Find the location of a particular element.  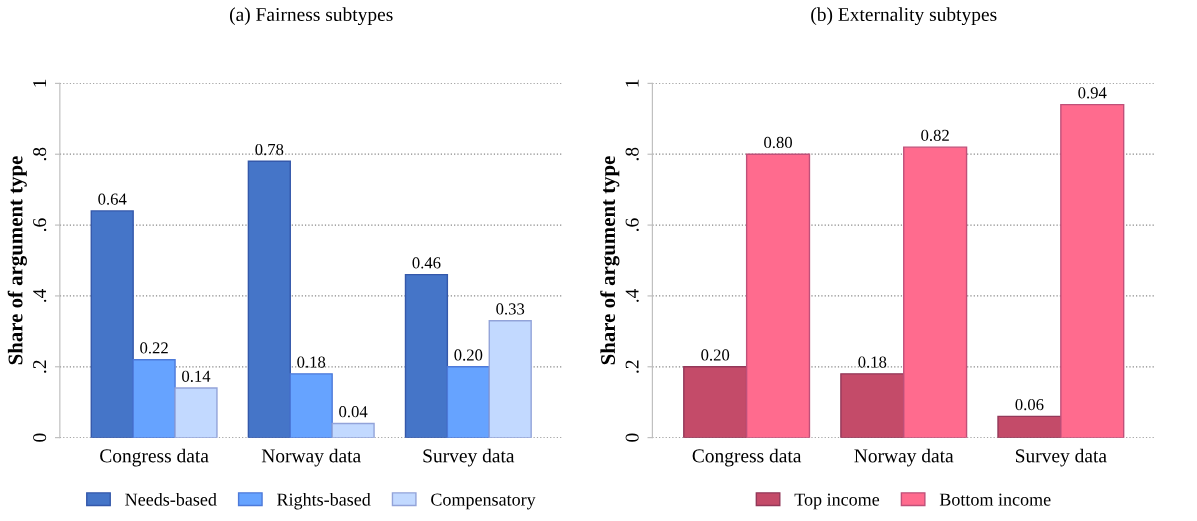

data-label: 0.80 is located at coordinates (778, 142).